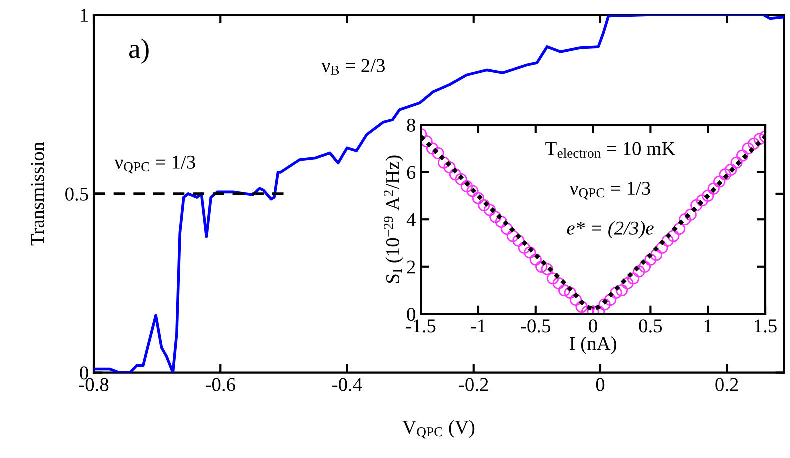 This screenshot has width=790, height=458. What do you see at coordinates (473, 385) in the screenshot?
I see `x-tick-label: -0.2` at bounding box center [473, 385].